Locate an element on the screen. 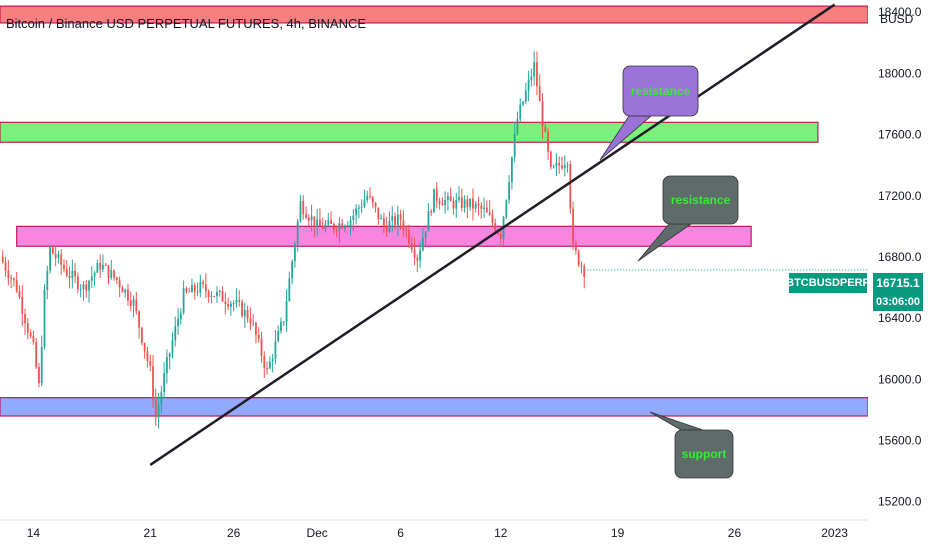 The width and height of the screenshot is (932, 550). callout-label: support is located at coordinates (704, 454).